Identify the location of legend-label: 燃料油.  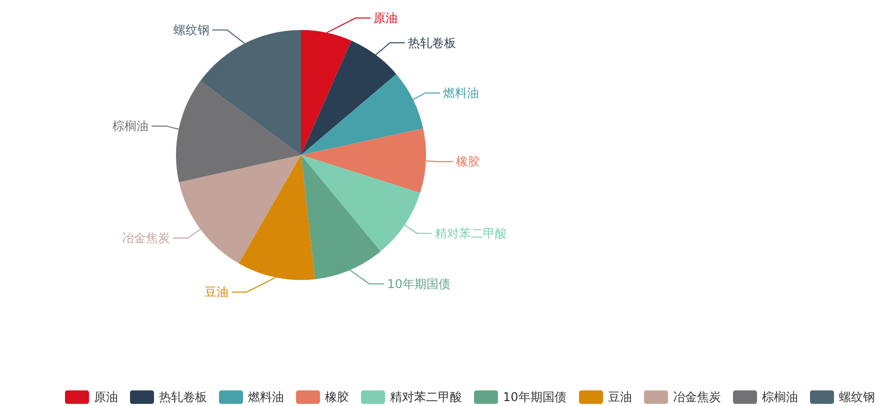
(266, 397).